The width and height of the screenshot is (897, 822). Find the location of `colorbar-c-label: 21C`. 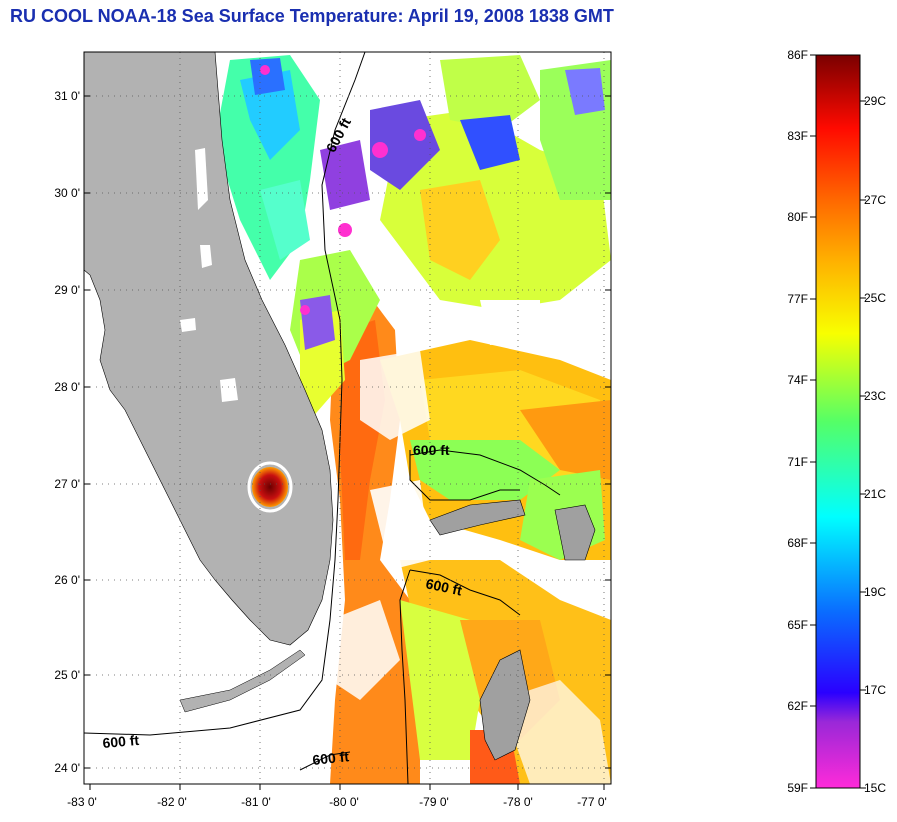

colorbar-c-label: 21C is located at coordinates (875, 494).